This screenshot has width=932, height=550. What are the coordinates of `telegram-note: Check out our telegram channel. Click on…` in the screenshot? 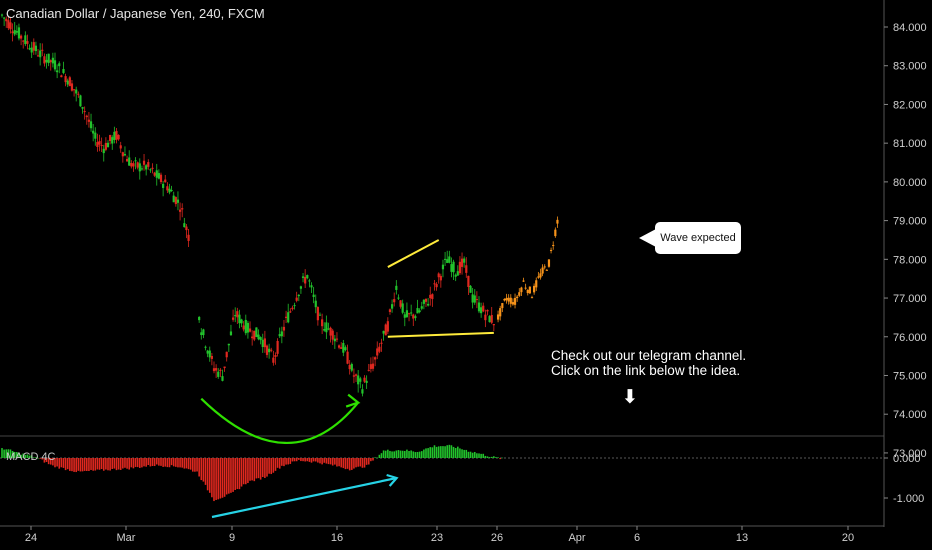 It's located at (648, 363).